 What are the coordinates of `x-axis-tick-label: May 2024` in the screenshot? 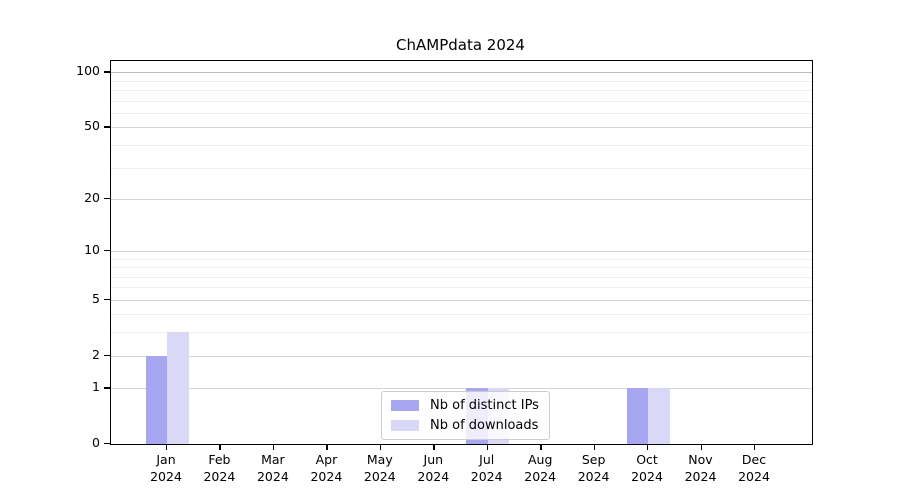 It's located at (379, 468).